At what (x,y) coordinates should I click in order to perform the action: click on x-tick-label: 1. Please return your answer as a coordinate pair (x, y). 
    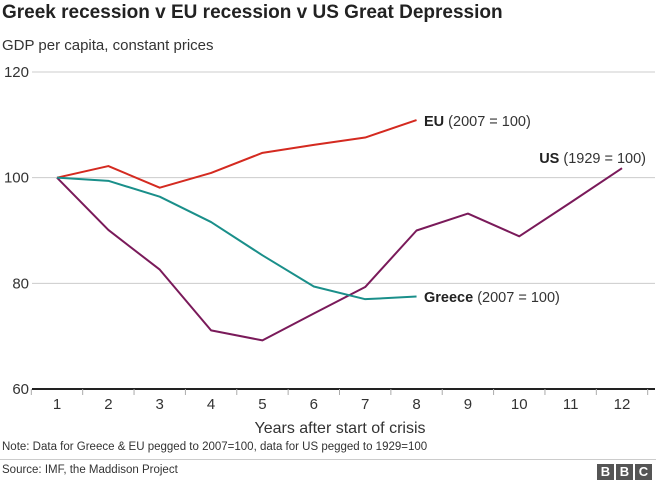
    Looking at the image, I should click on (57, 404).